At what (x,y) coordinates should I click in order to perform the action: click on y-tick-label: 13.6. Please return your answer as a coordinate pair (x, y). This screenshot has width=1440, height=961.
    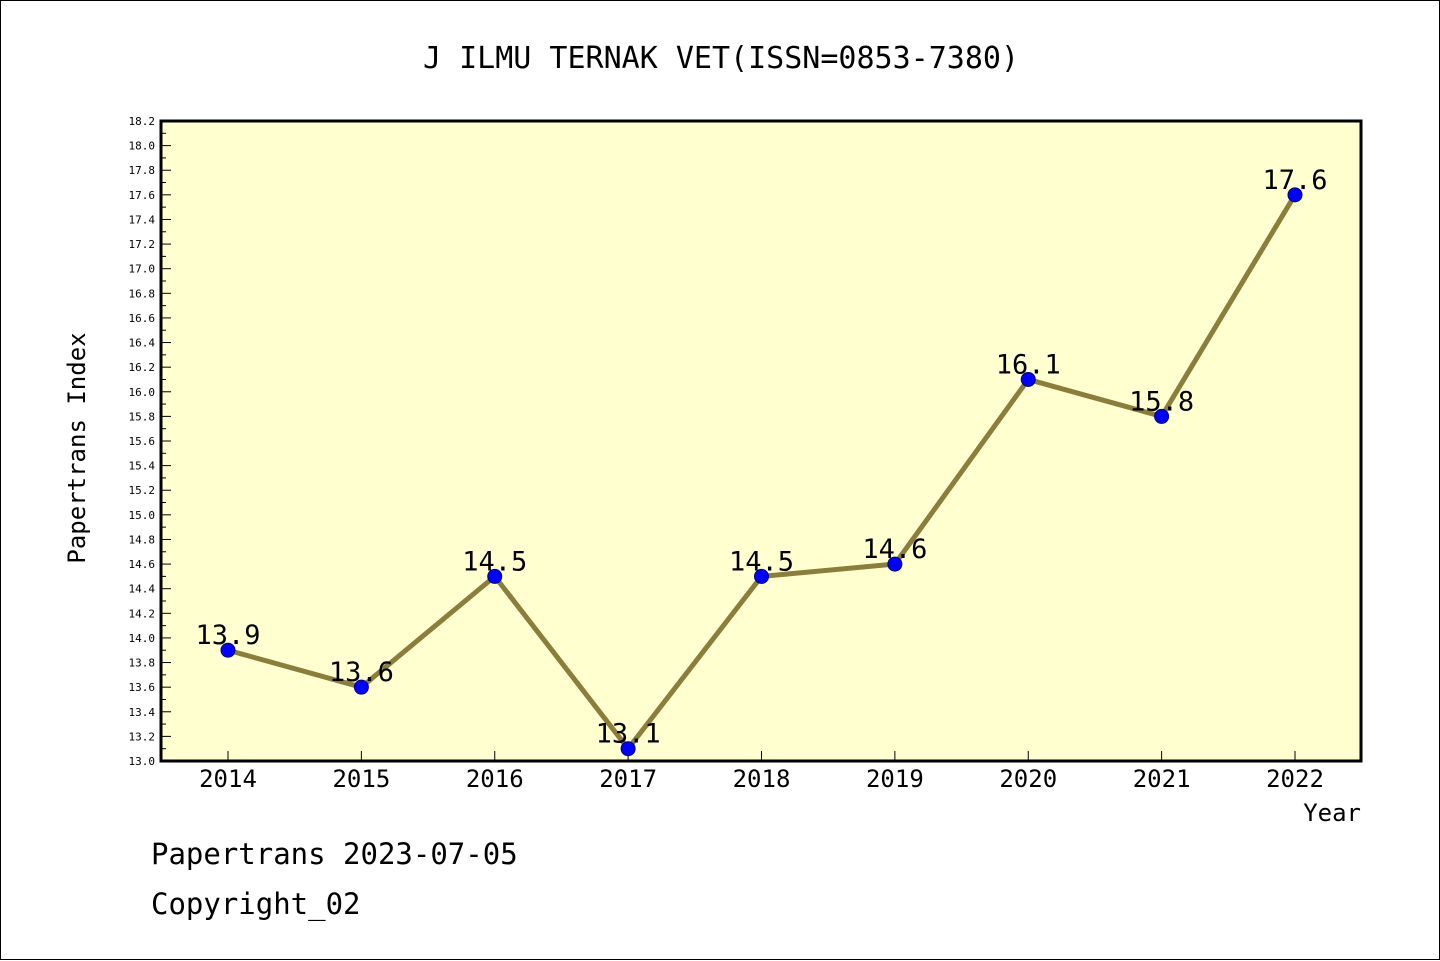
    Looking at the image, I should click on (142, 687).